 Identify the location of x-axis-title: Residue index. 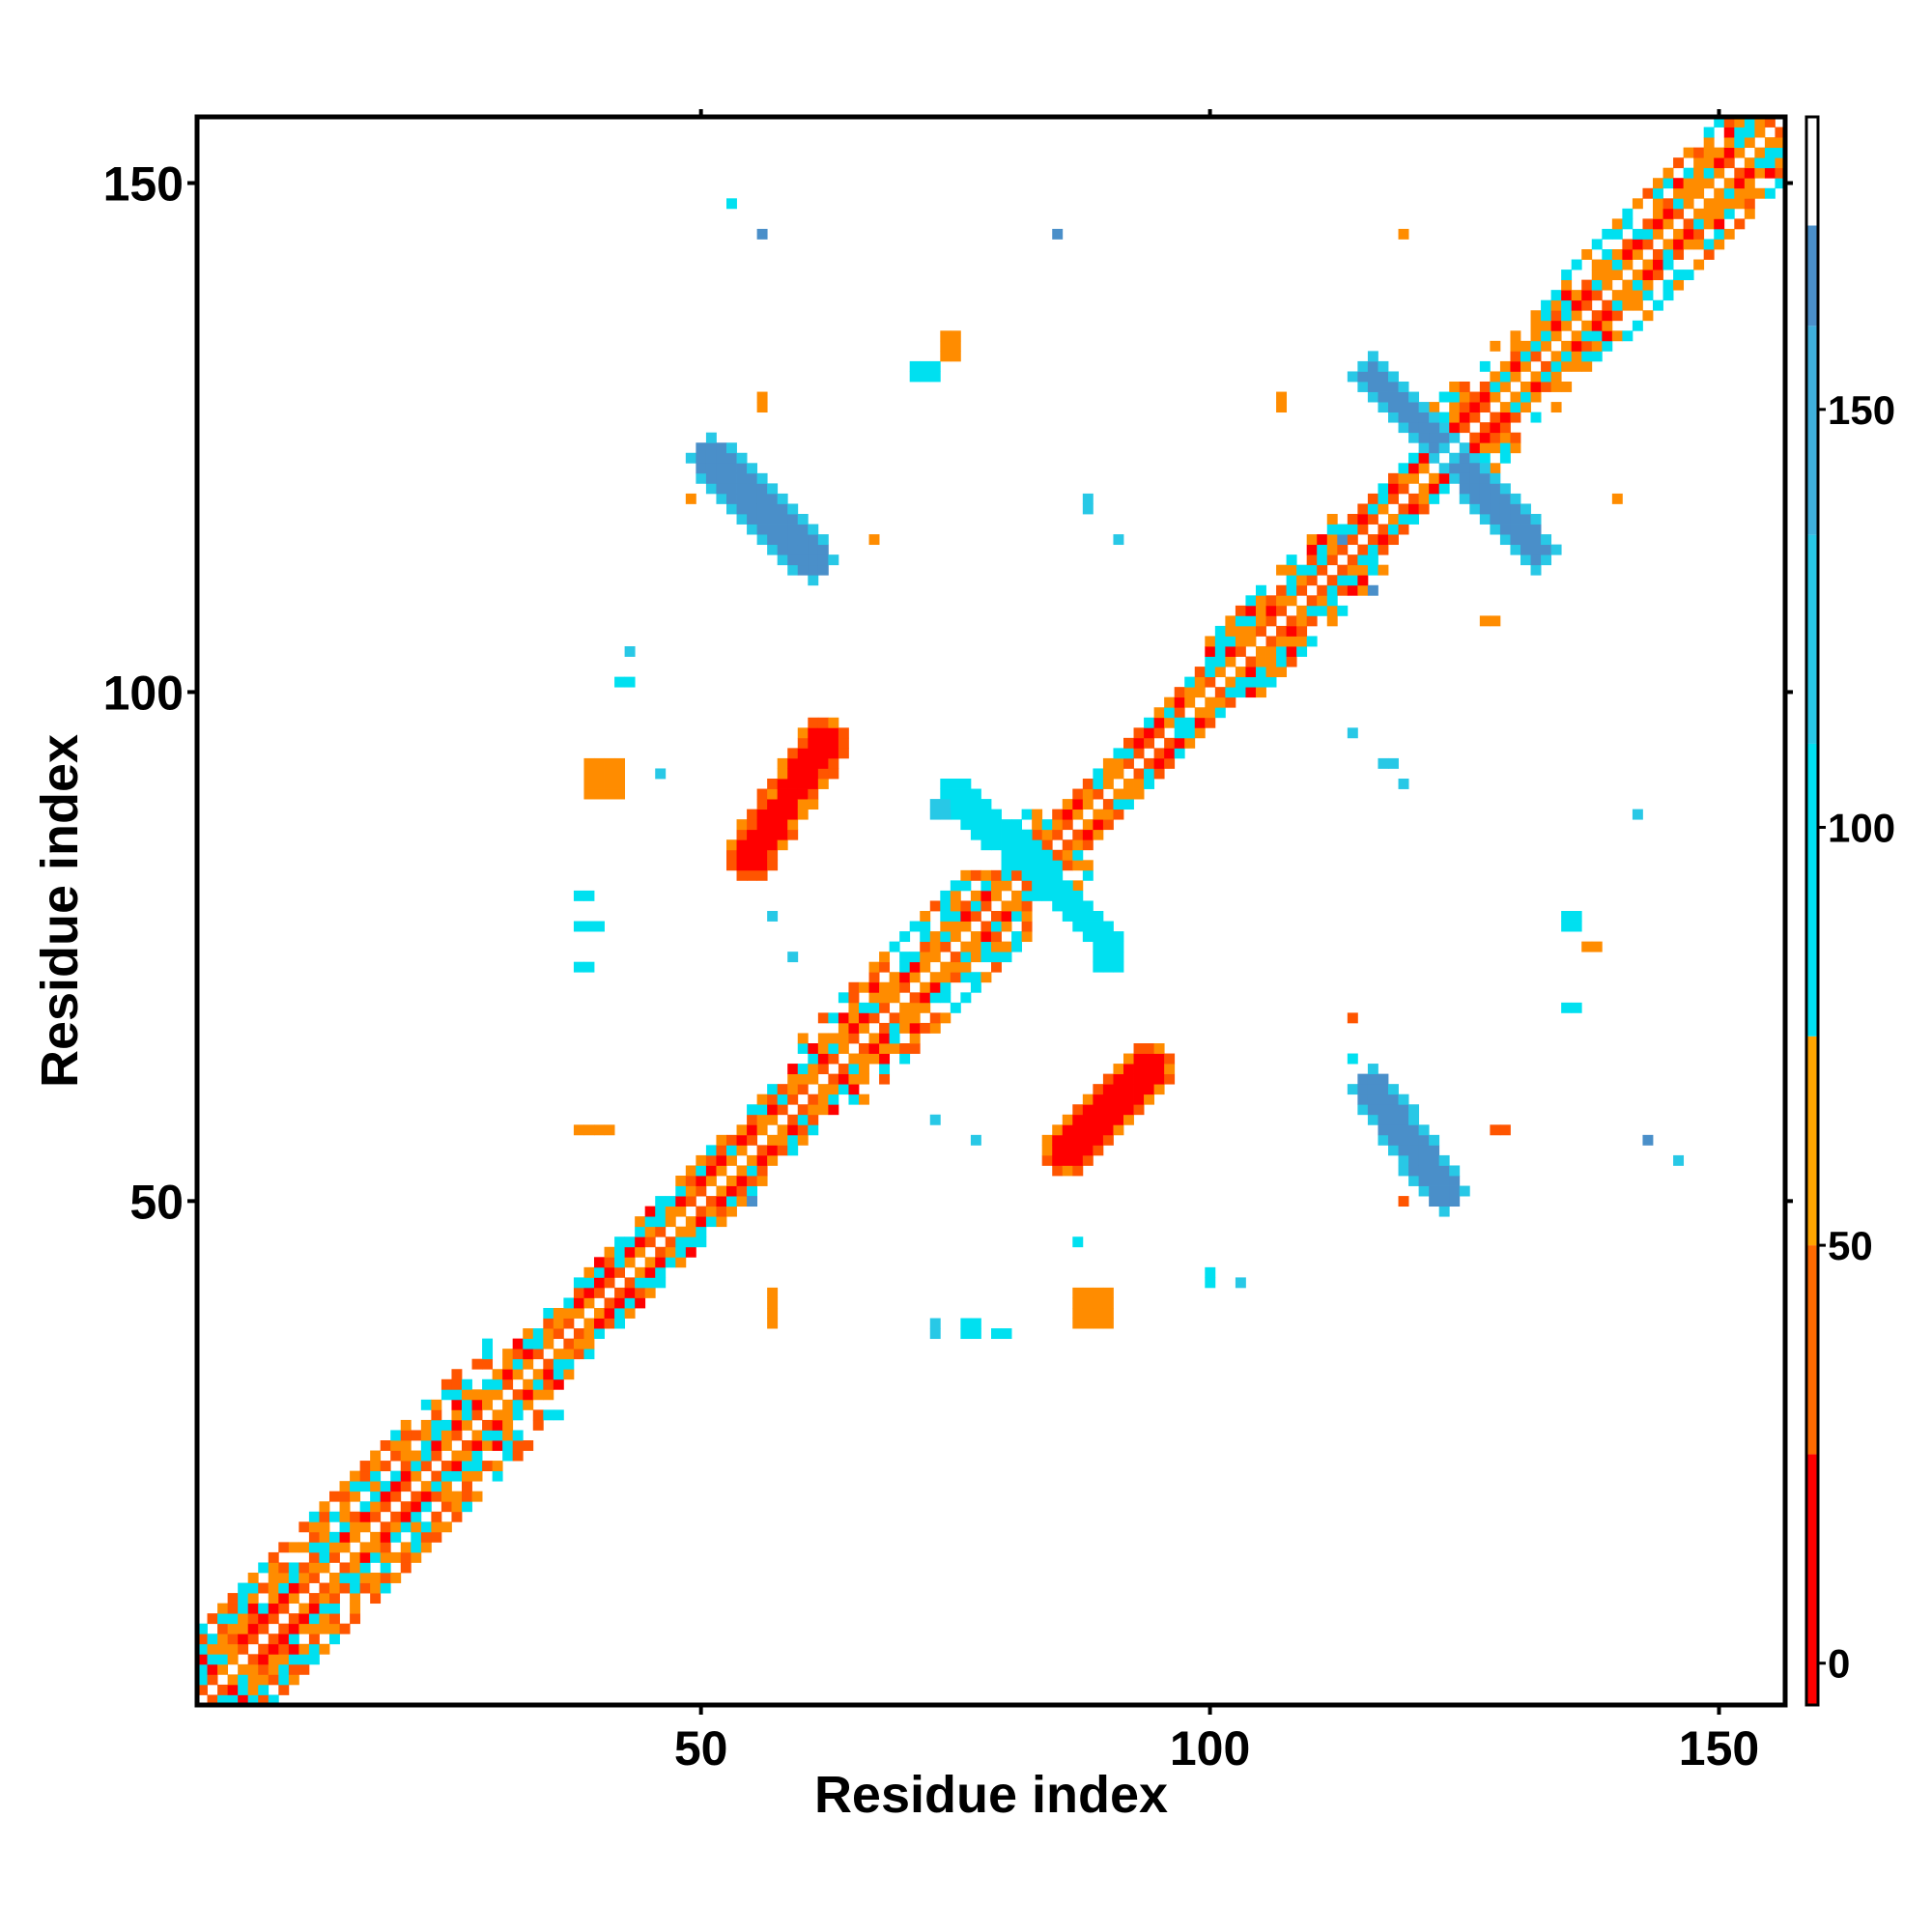
(991, 1795).